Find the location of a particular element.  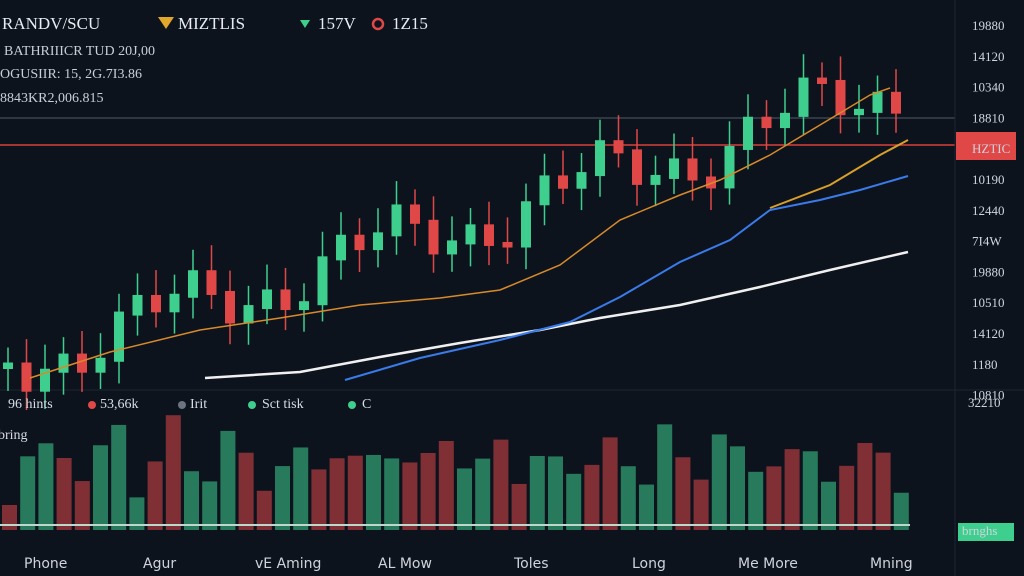

price-label: 1180 is located at coordinates (985, 364).